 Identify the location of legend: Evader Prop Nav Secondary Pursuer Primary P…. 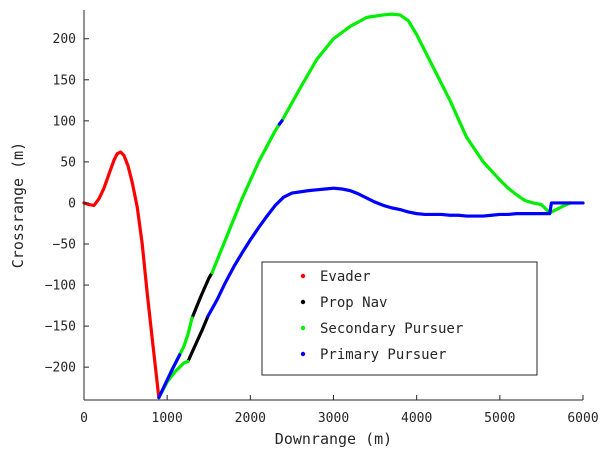
(399, 318).